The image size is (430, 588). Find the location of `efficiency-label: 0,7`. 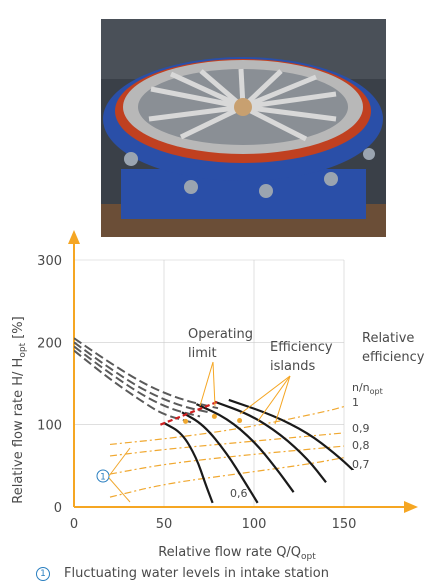

efficiency-label: 0,7 is located at coordinates (361, 464).